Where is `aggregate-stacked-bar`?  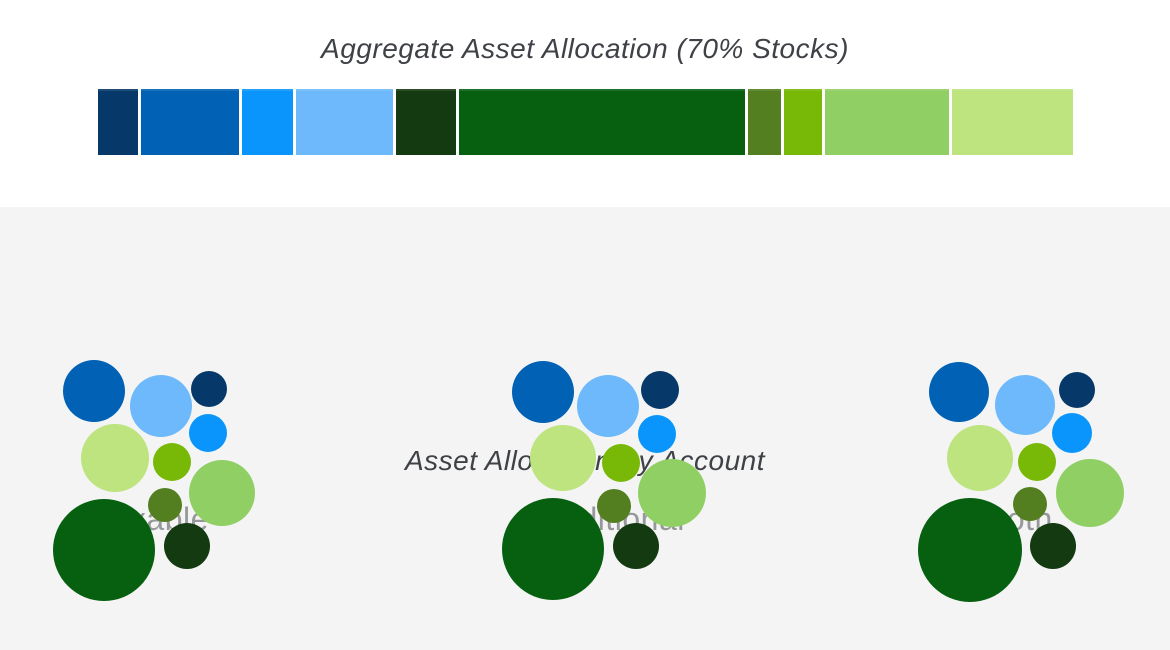
aggregate-stacked-bar is located at coordinates (585, 122).